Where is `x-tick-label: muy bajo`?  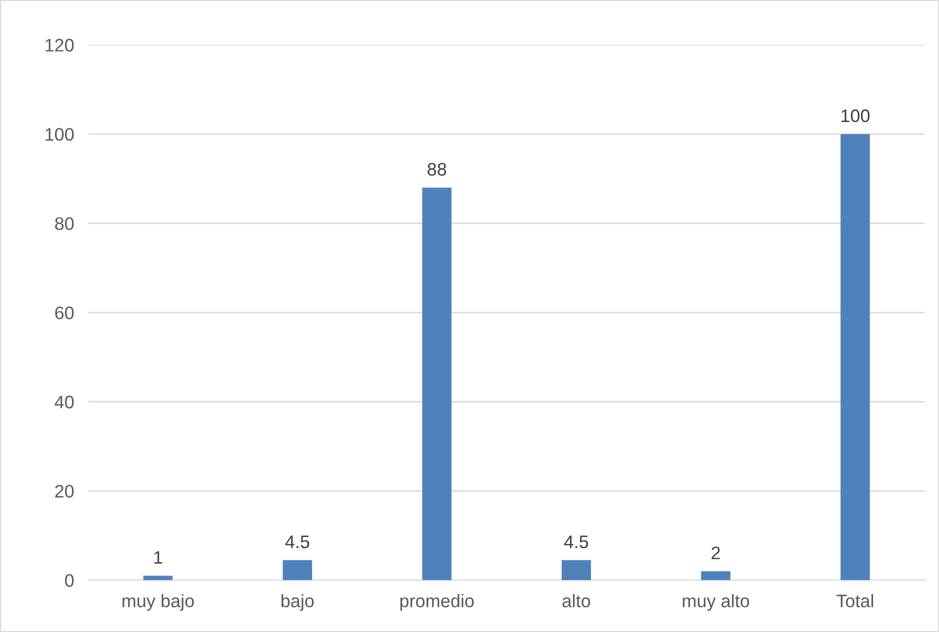
x-tick-label: muy bajo is located at coordinates (158, 602).